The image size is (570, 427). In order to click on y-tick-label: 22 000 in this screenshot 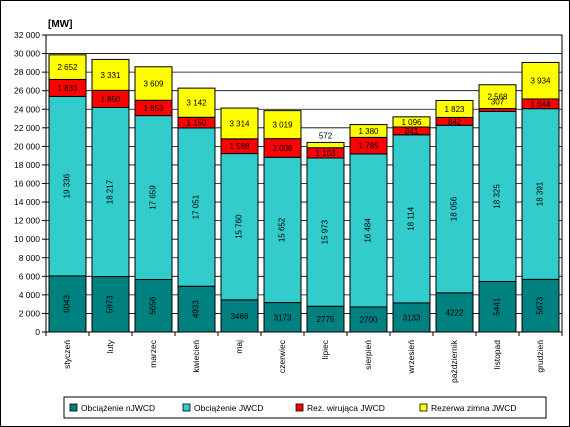, I will do `click(27, 128)`.